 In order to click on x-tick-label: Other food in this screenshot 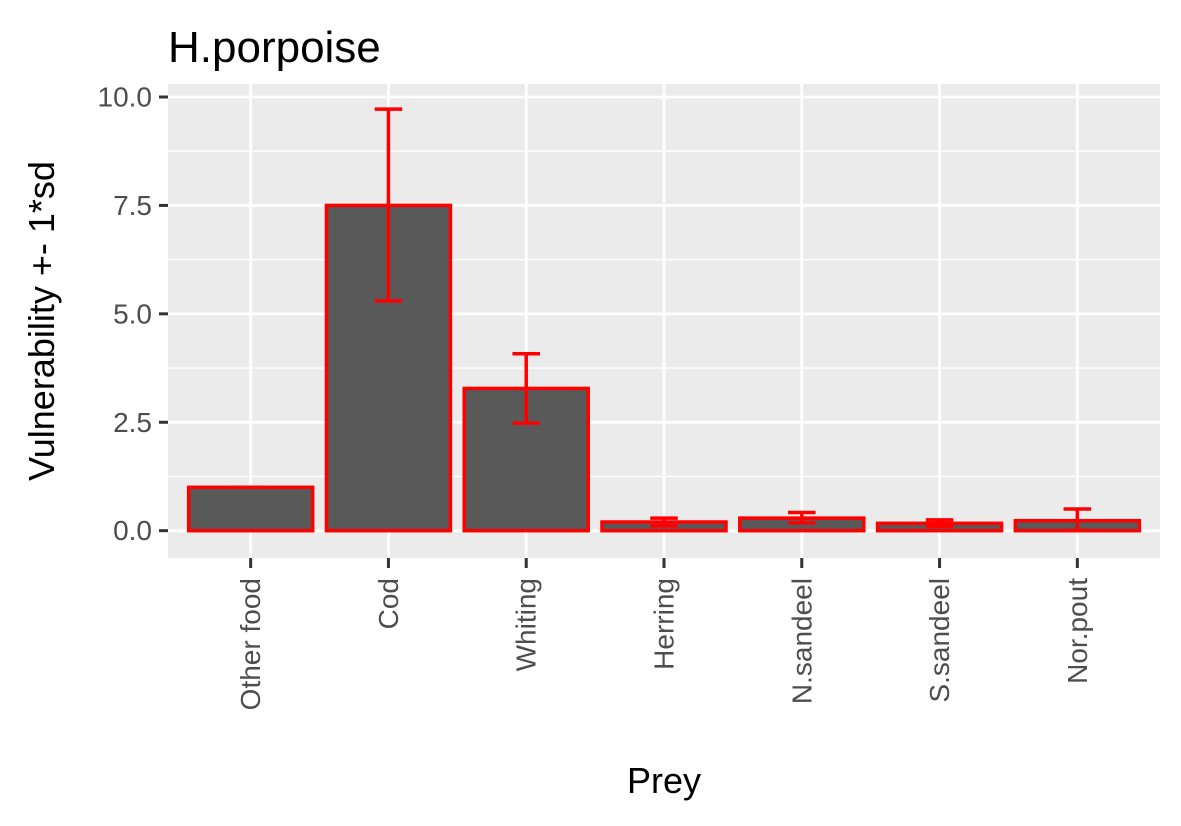, I will do `click(250, 644)`.